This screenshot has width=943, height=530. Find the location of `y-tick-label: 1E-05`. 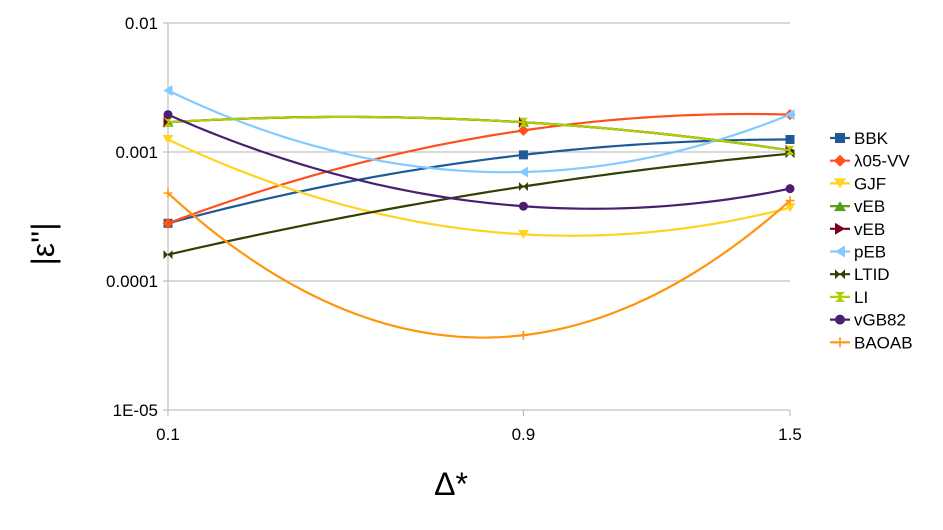

y-tick-label: 1E-05 is located at coordinates (135, 410).